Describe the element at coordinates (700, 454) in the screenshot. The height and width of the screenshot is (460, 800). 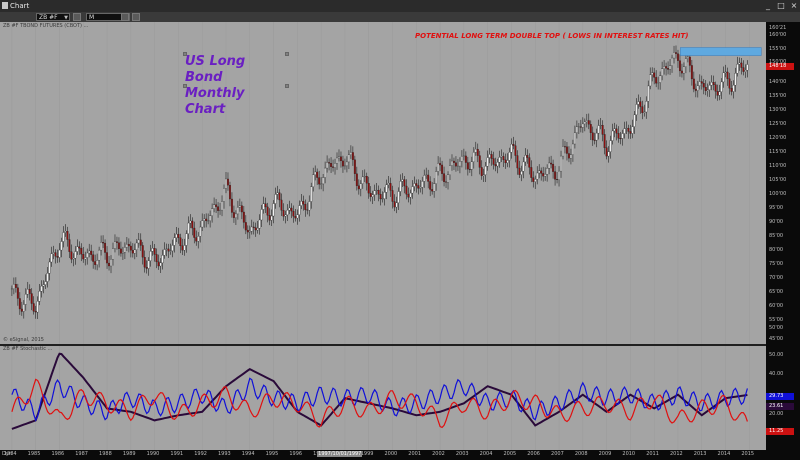
I see `time-axis-label: 2013` at that location.